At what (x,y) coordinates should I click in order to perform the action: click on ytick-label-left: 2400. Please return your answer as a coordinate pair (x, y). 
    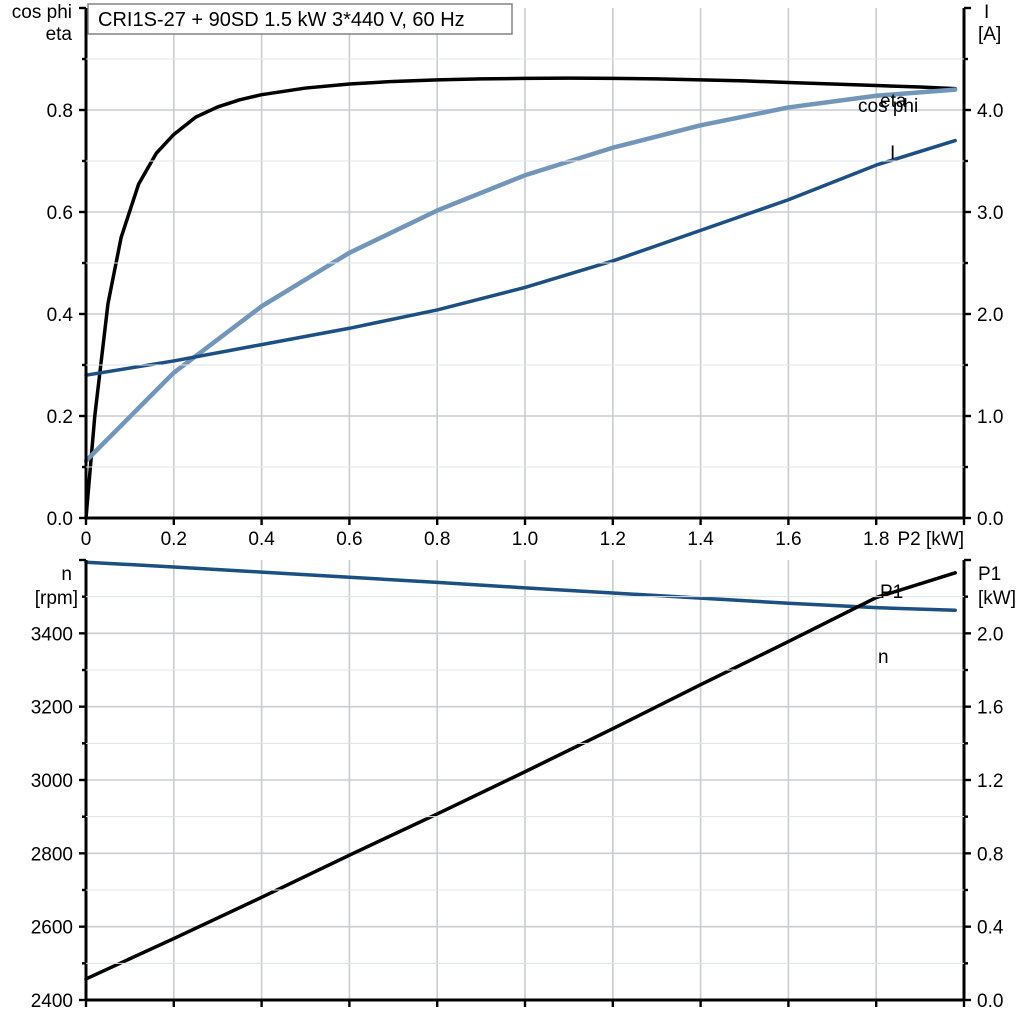
    Looking at the image, I should click on (52, 1001).